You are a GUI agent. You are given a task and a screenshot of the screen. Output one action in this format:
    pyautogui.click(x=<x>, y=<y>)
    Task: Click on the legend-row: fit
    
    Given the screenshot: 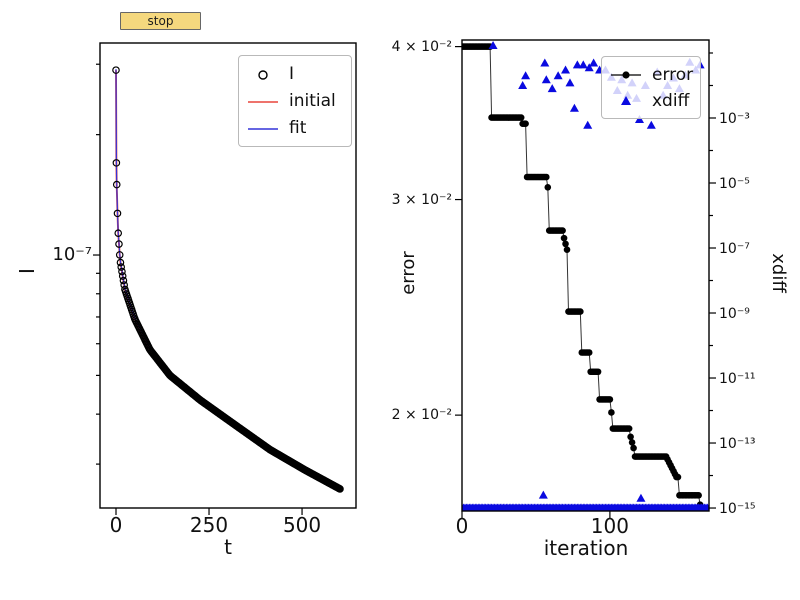 What is the action you would take?
    pyautogui.click(x=294, y=128)
    